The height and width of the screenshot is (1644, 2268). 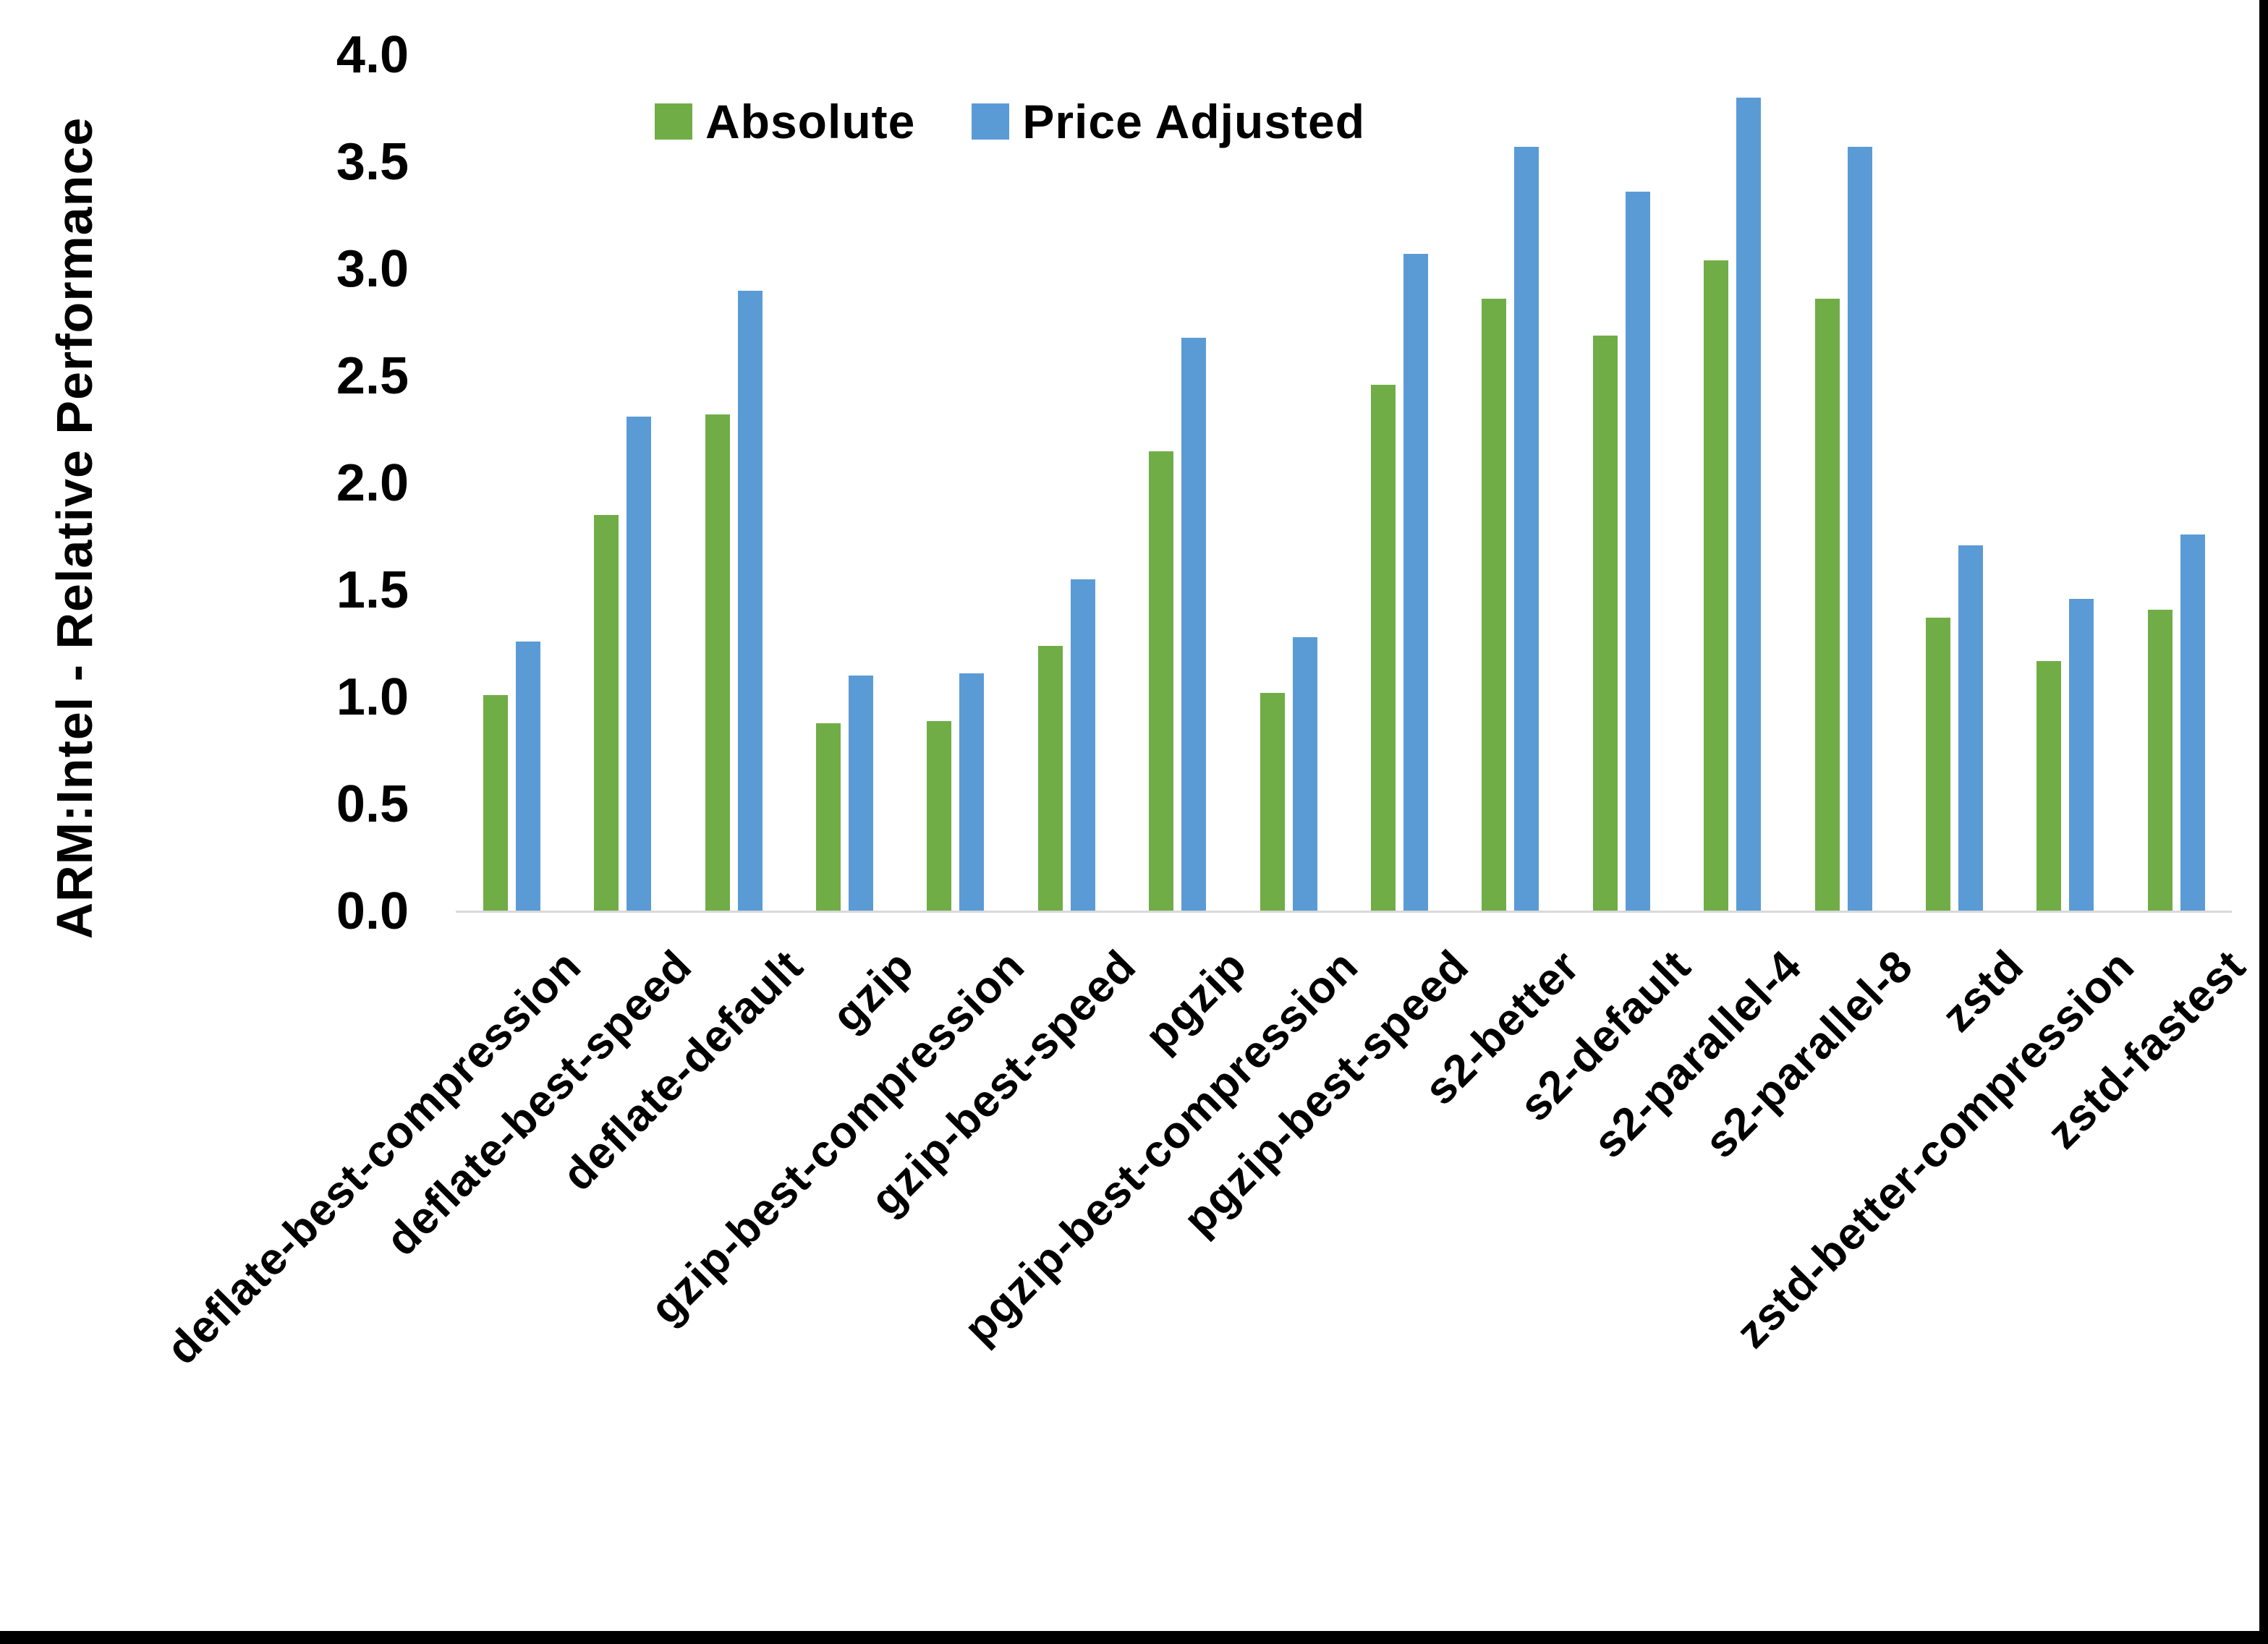 What do you see at coordinates (606, 713) in the screenshot?
I see `bar-absolute-deflate-best-speed` at bounding box center [606, 713].